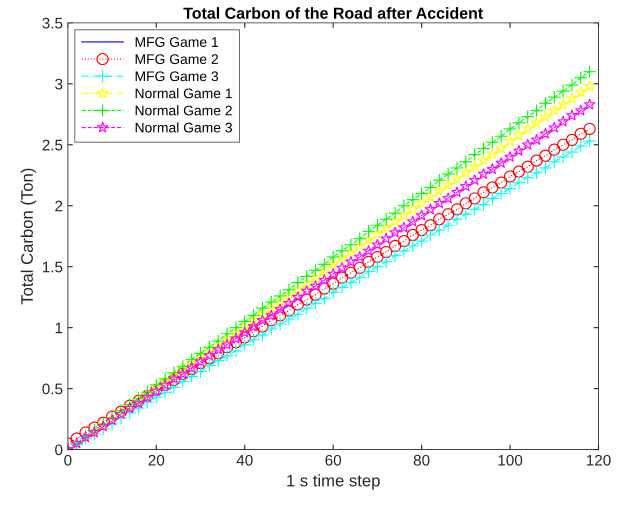 The width and height of the screenshot is (617, 508). What do you see at coordinates (59, 328) in the screenshot?
I see `y-tick-label: 1` at bounding box center [59, 328].